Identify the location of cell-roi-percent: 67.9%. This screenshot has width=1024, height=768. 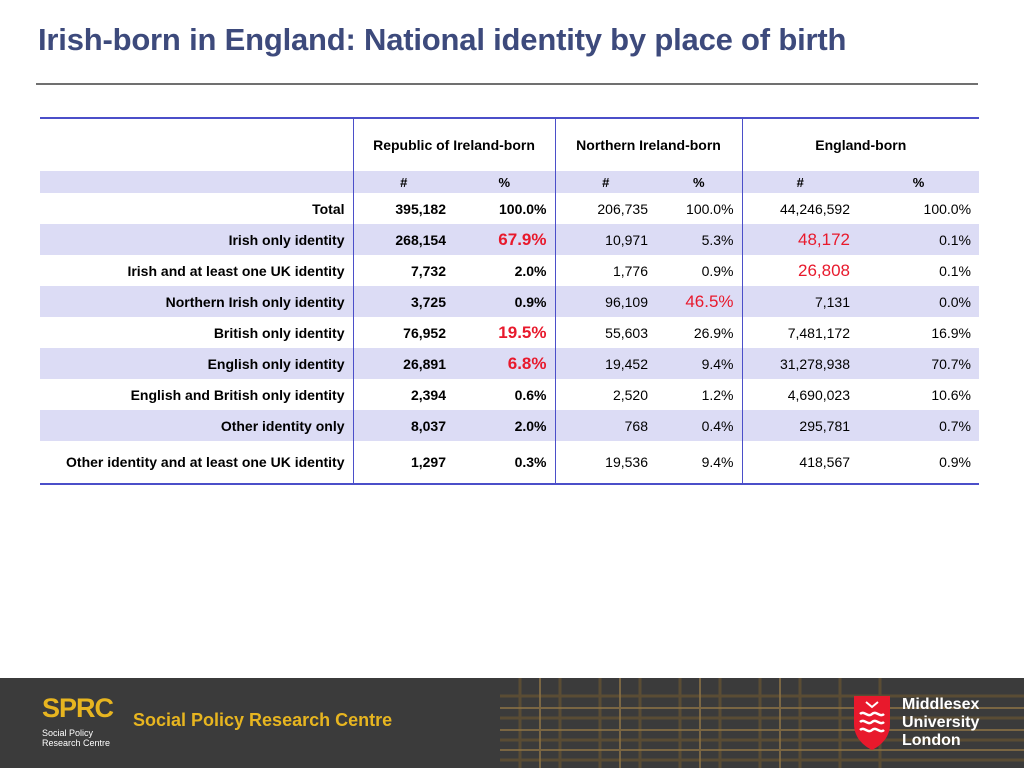
(505, 239).